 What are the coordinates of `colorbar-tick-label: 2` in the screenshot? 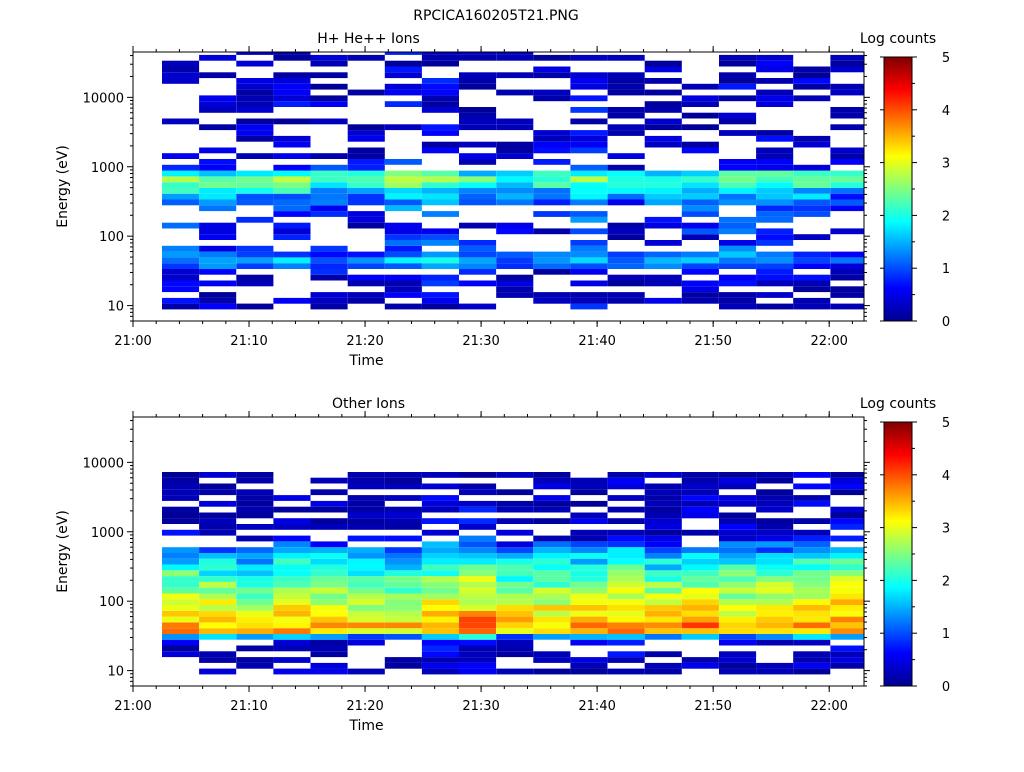 It's located at (946, 216).